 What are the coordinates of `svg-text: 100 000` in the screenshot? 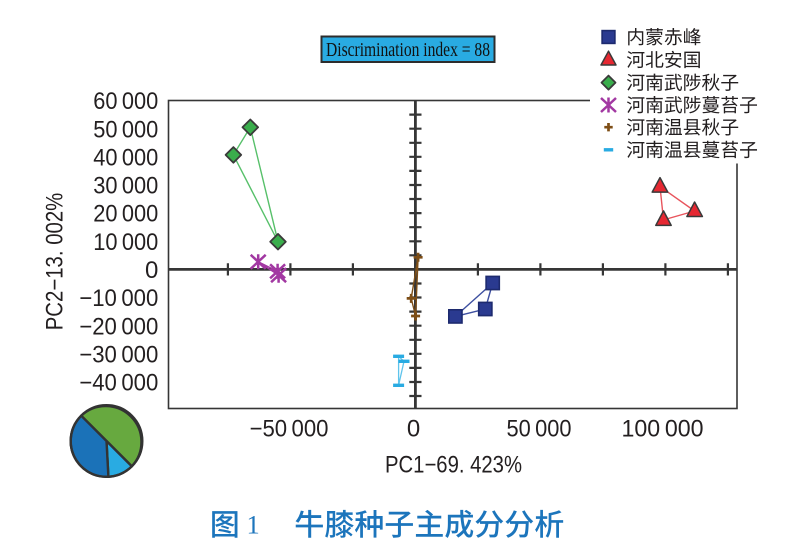 It's located at (663, 428).